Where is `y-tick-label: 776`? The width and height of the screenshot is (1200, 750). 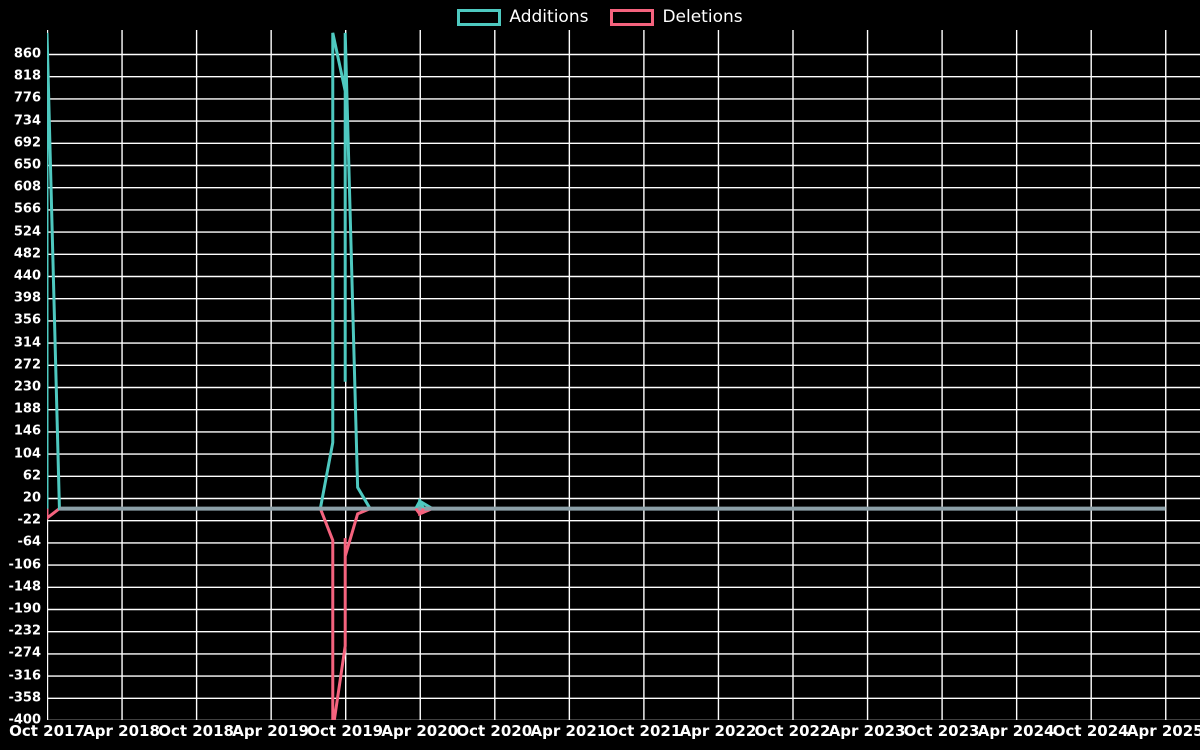
y-tick-label: 776 is located at coordinates (27, 98).